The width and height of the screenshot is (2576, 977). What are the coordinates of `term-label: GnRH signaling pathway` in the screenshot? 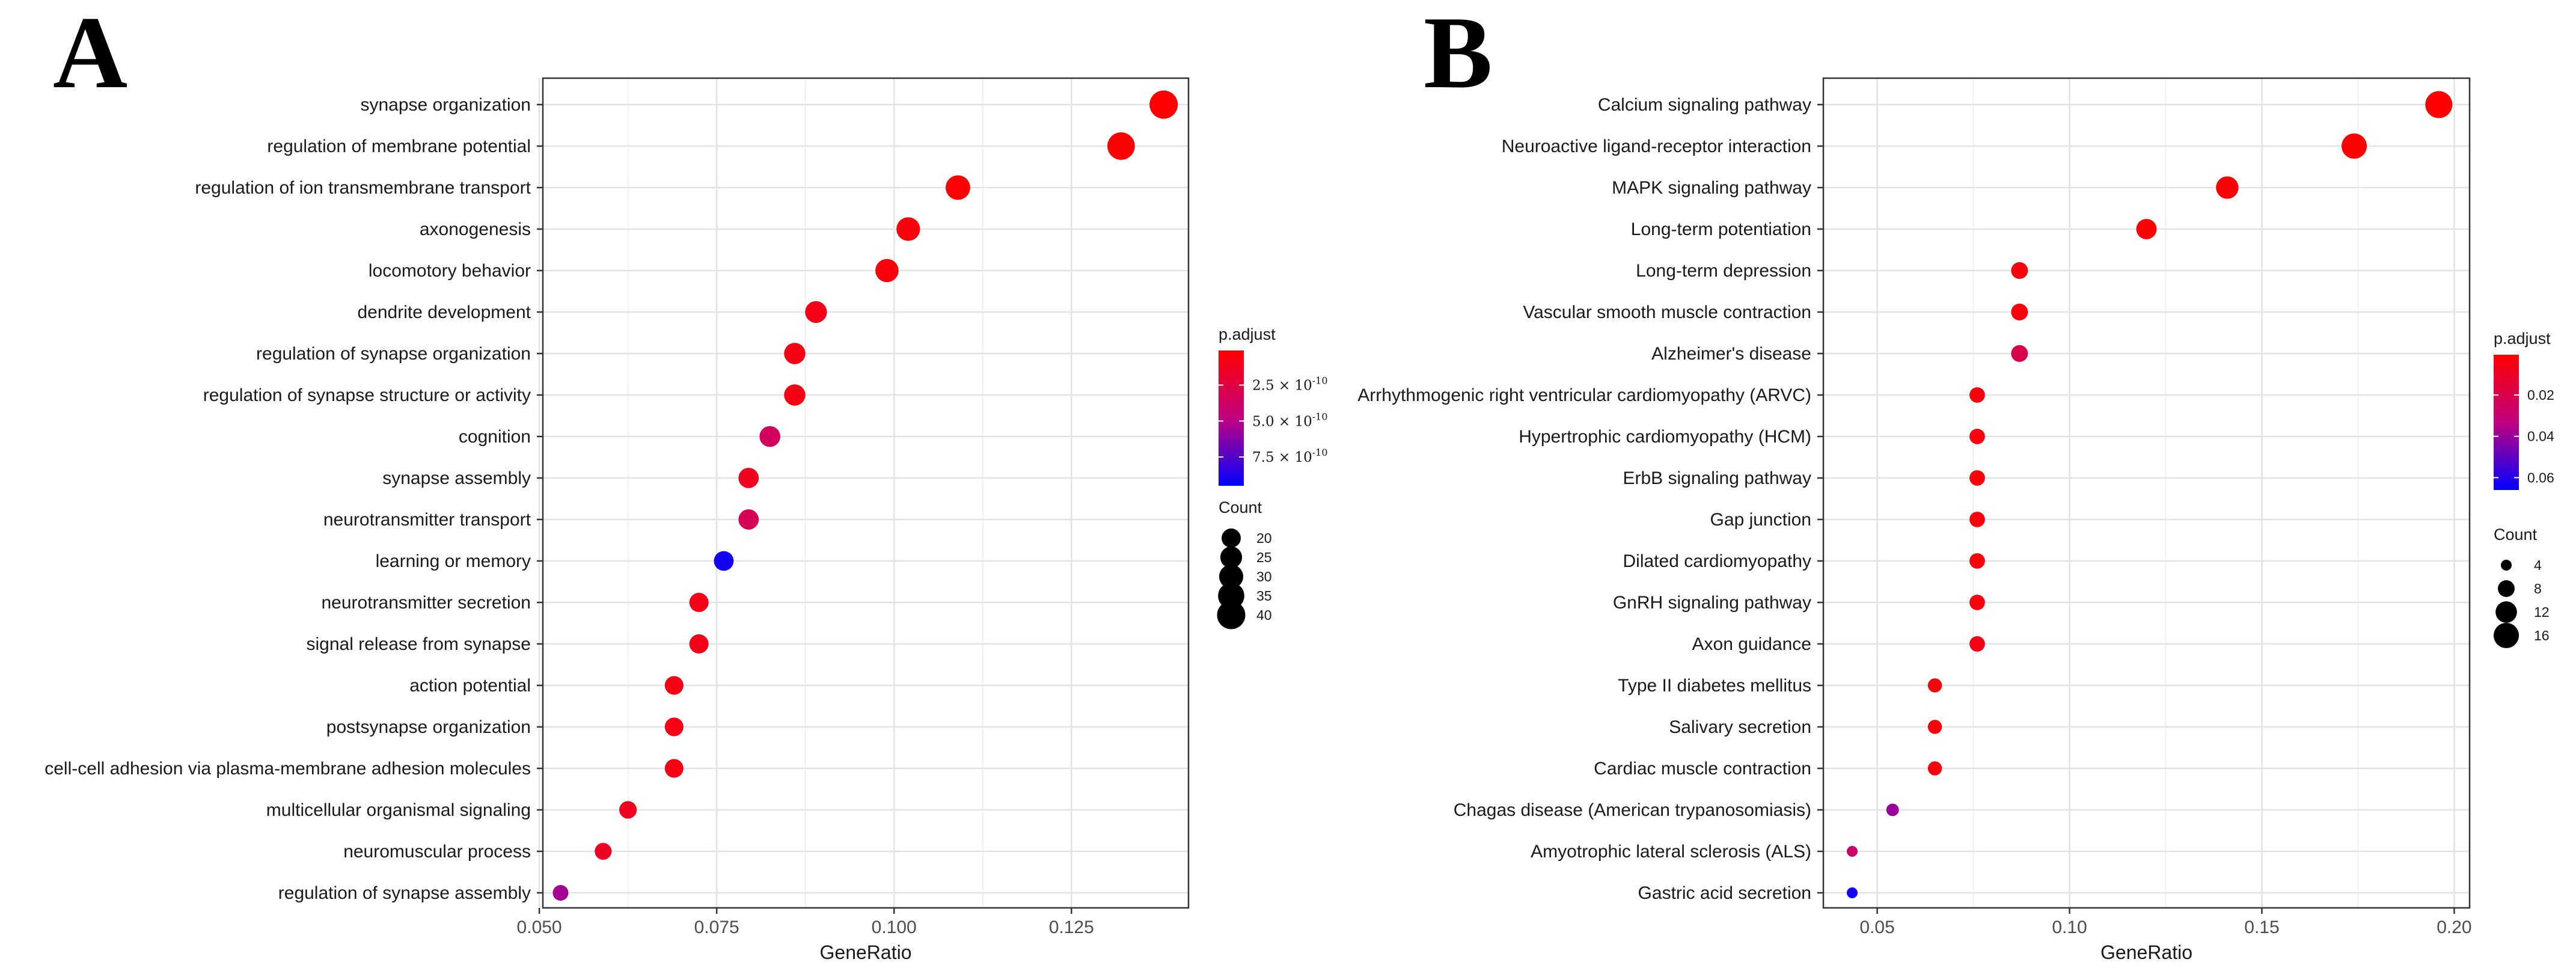 It's located at (1712, 603).